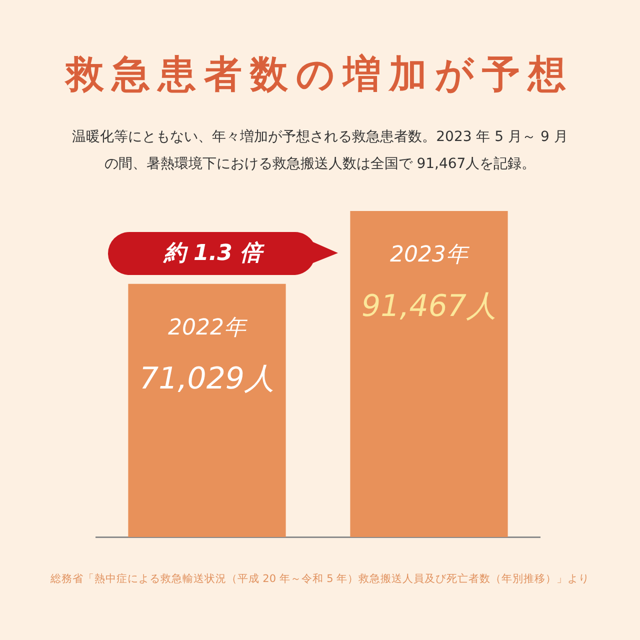  I want to click on data-label: 71,029人, so click(207, 379).